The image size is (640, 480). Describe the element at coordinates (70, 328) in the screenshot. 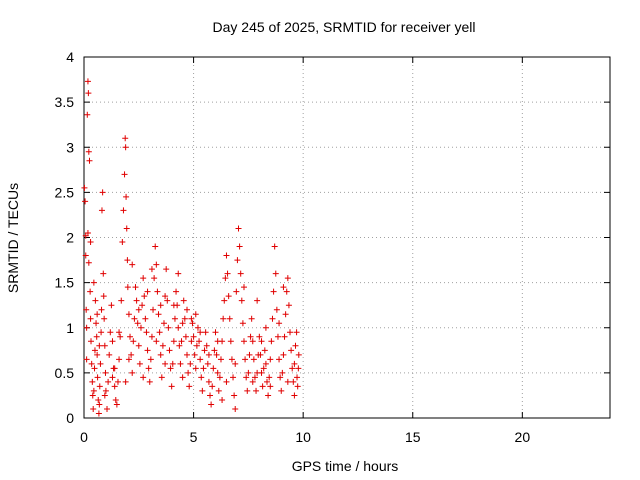

I see `y-tick-label: 1` at that location.